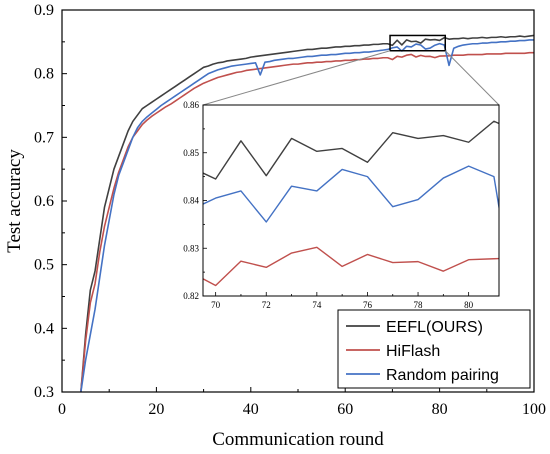  I want to click on x-tick-label: 80, so click(440, 409).